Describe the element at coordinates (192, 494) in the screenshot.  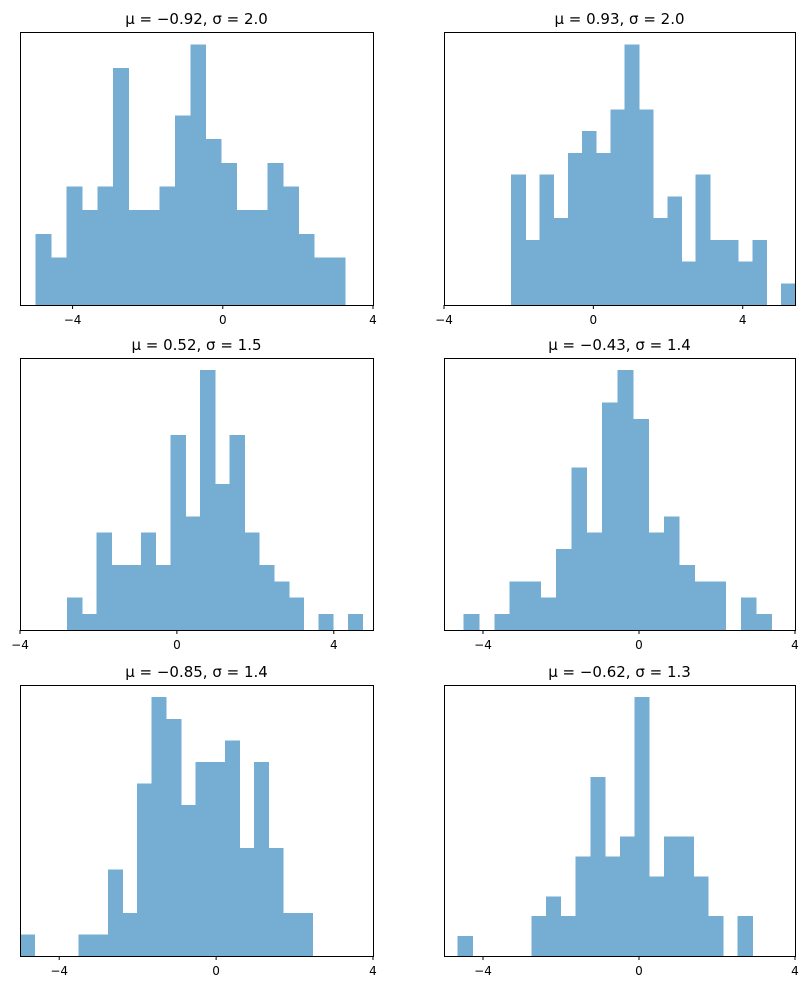
I see `subplot-3: −4 0 4 μ = 0.52, σ = 1.5` at that location.